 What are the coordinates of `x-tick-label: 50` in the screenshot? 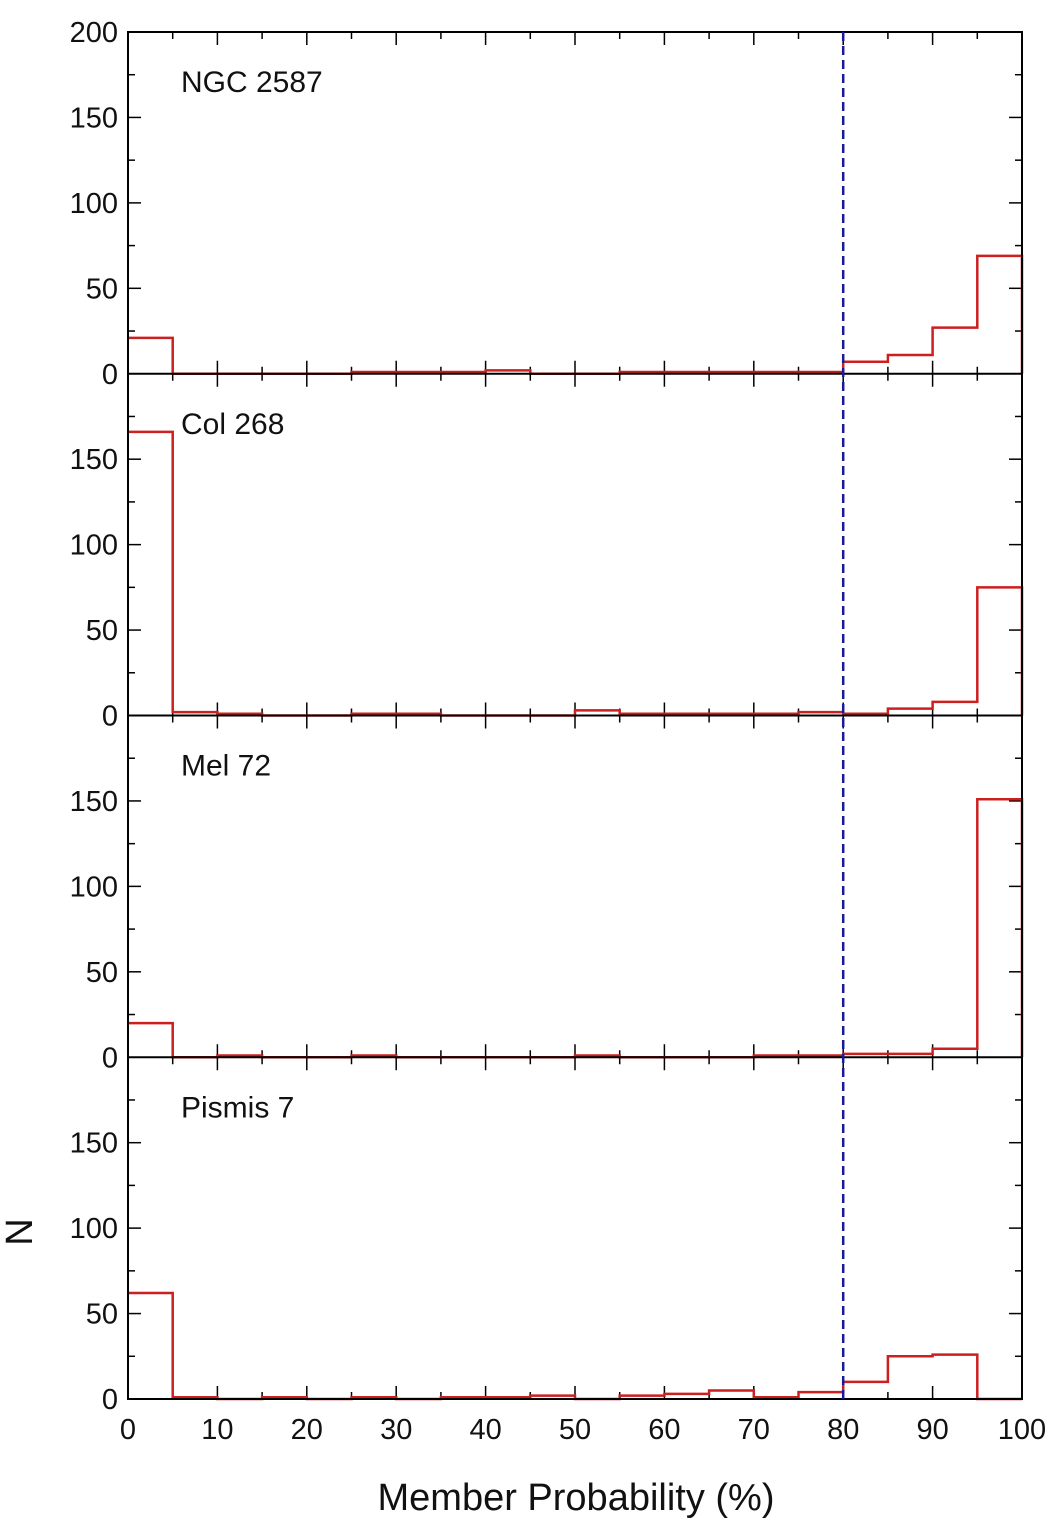 It's located at (575, 1430).